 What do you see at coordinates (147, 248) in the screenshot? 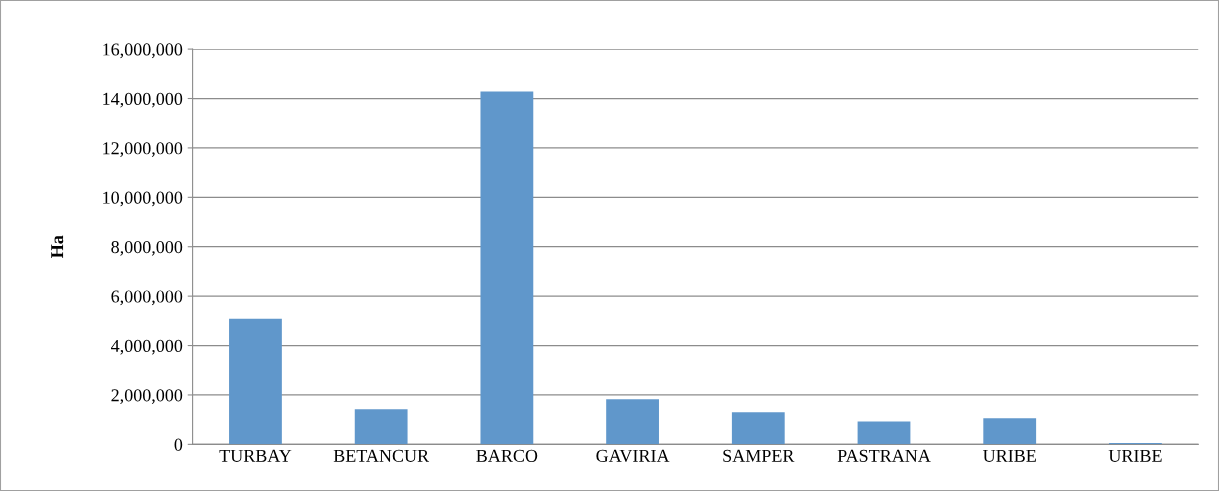
I see `y-tick-label: 8,000,000` at bounding box center [147, 248].